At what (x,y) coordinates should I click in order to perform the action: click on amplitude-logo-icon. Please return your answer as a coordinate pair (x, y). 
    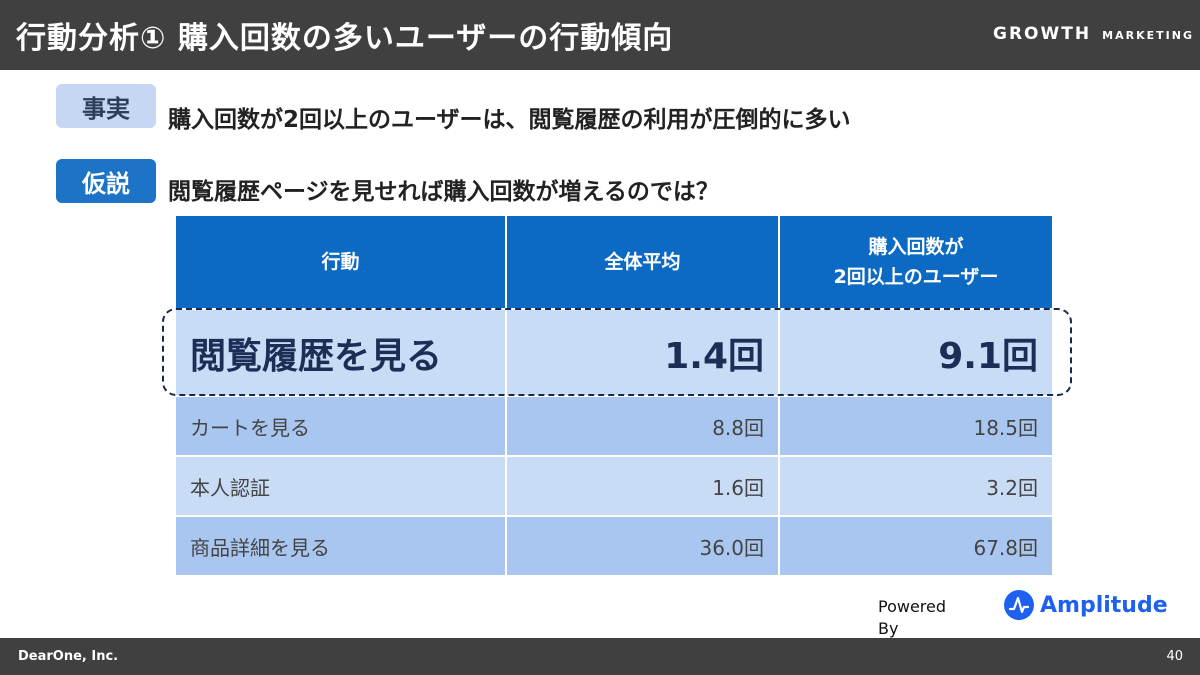
    Looking at the image, I should click on (1019, 605).